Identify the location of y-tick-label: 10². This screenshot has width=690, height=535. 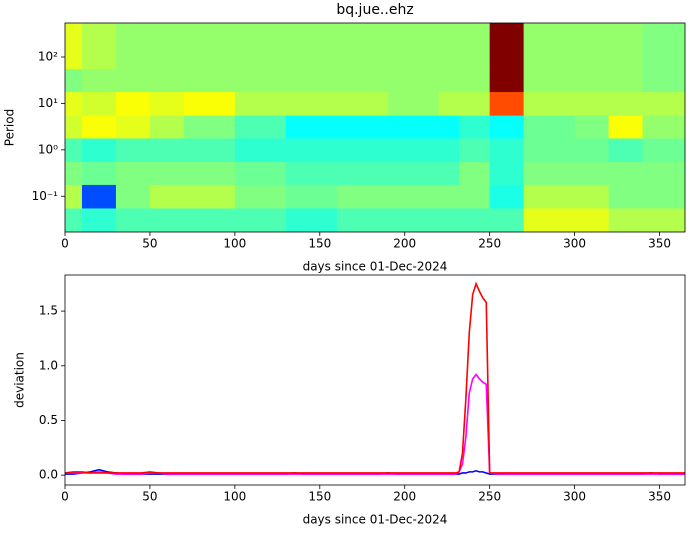
(48, 57).